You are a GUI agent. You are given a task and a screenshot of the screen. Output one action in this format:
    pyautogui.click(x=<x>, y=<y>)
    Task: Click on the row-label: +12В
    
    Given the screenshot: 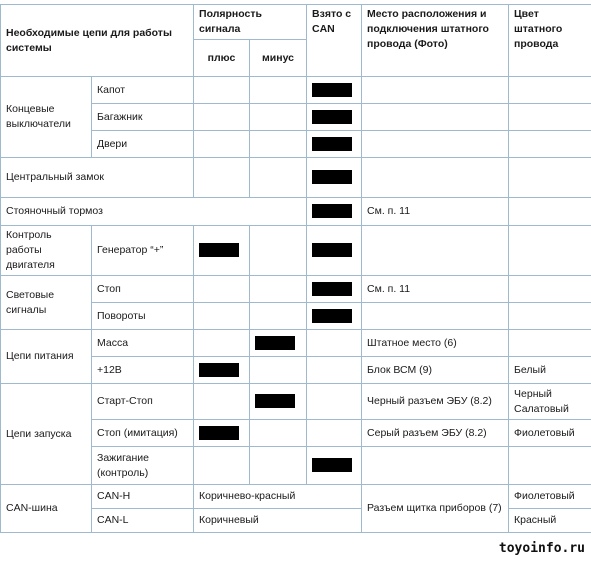 What is the action you would take?
    pyautogui.click(x=142, y=370)
    